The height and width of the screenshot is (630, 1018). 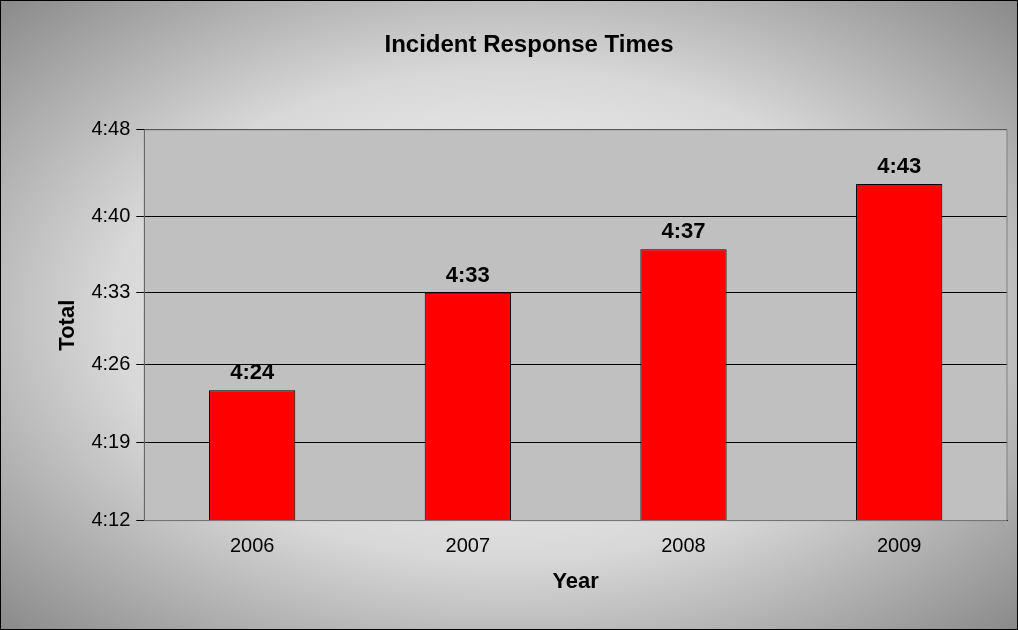 What do you see at coordinates (111, 291) in the screenshot?
I see `y-tick-label: 4:33` at bounding box center [111, 291].